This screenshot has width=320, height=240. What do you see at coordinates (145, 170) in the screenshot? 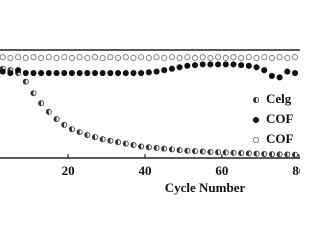
I see `x-tick-label: 40` at bounding box center [145, 170].